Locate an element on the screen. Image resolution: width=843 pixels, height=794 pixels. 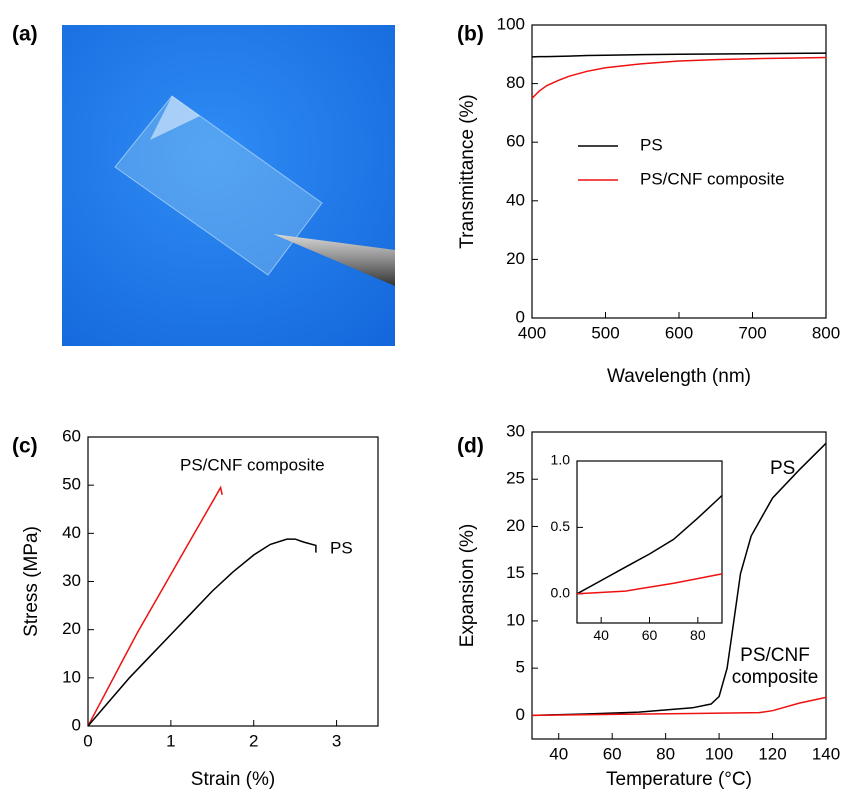
y-tick-label: 100 is located at coordinates (511, 23).